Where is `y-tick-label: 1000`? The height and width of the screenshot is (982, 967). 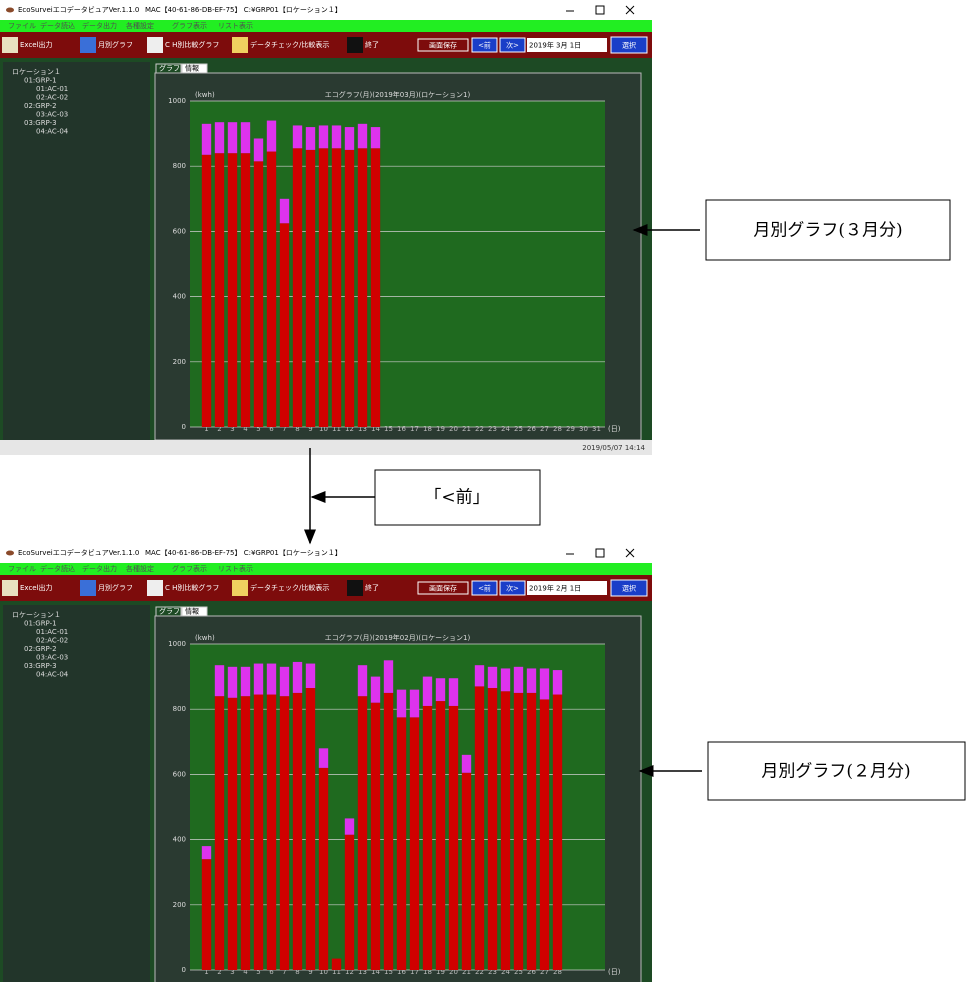
y-tick-label: 1000 is located at coordinates (177, 644).